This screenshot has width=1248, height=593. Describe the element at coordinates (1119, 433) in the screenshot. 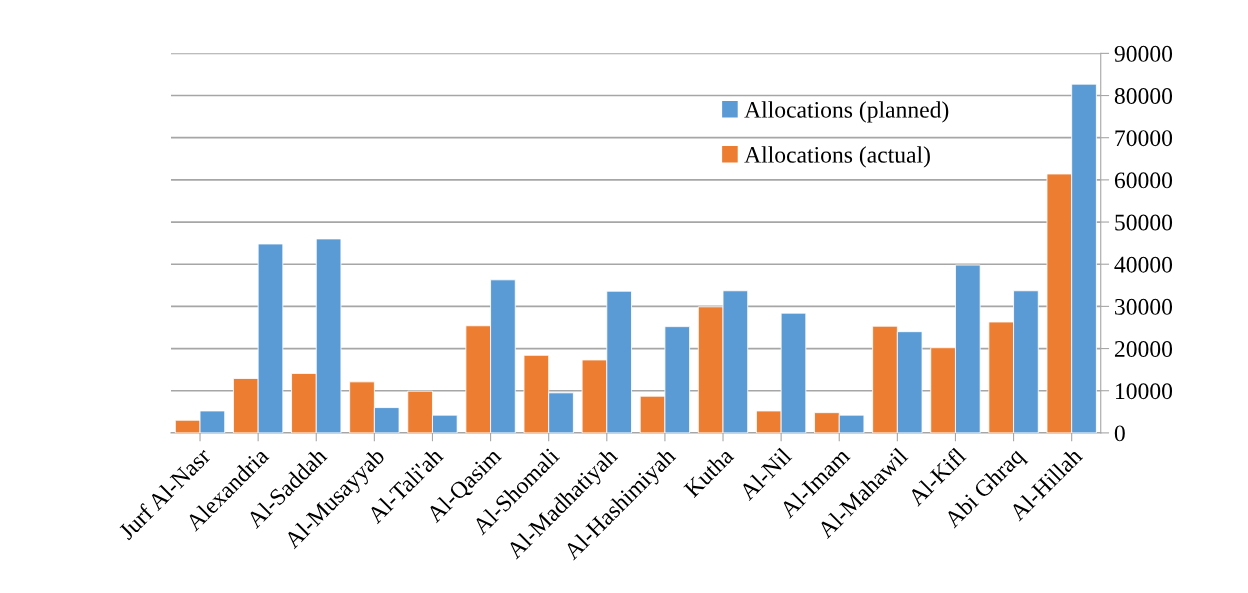

I see `y-tick-label: 0` at that location.